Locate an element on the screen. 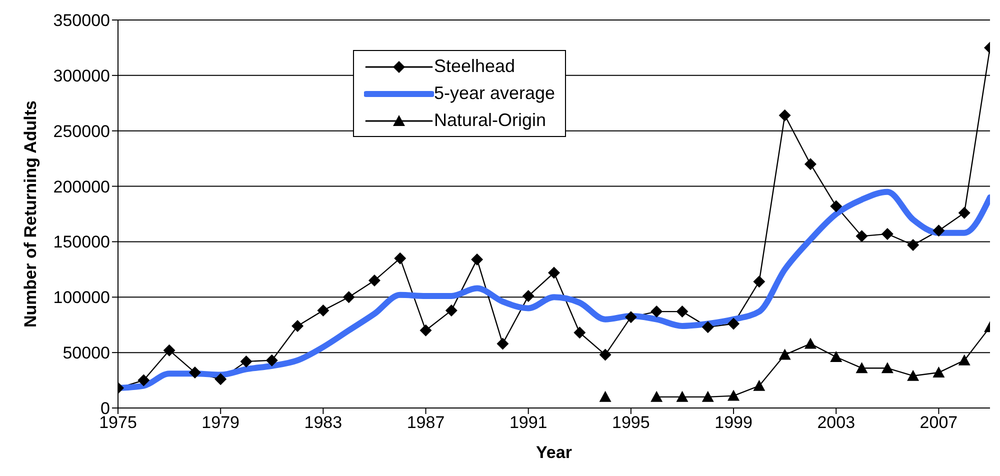  x-tick-label: 1975 is located at coordinates (118, 422).